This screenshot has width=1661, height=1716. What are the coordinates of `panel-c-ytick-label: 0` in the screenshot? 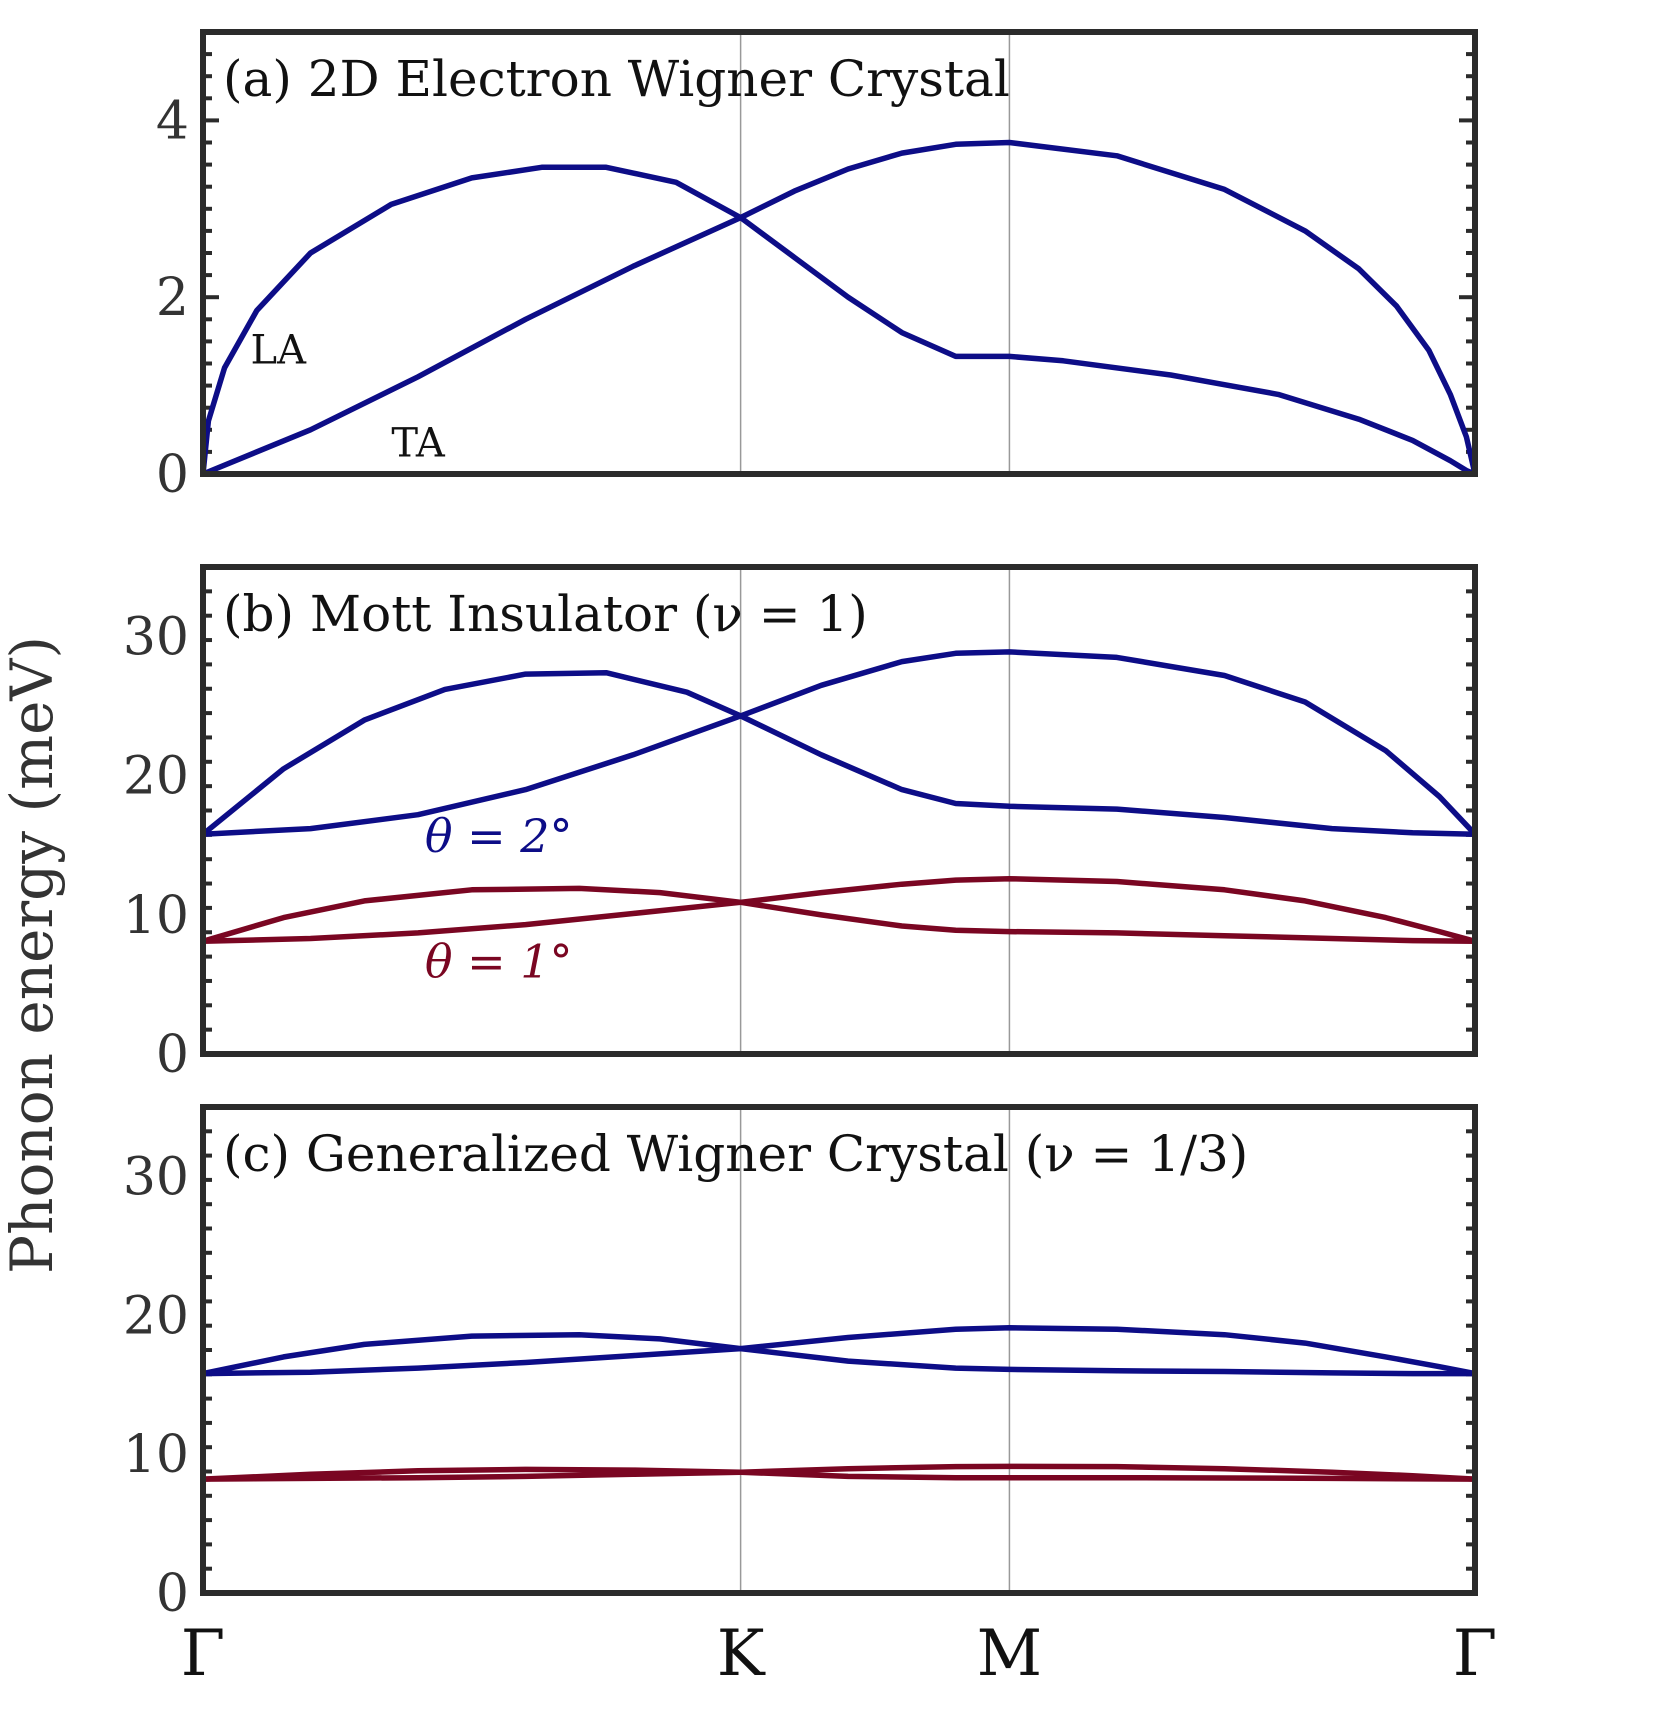 It's located at (172, 1594).